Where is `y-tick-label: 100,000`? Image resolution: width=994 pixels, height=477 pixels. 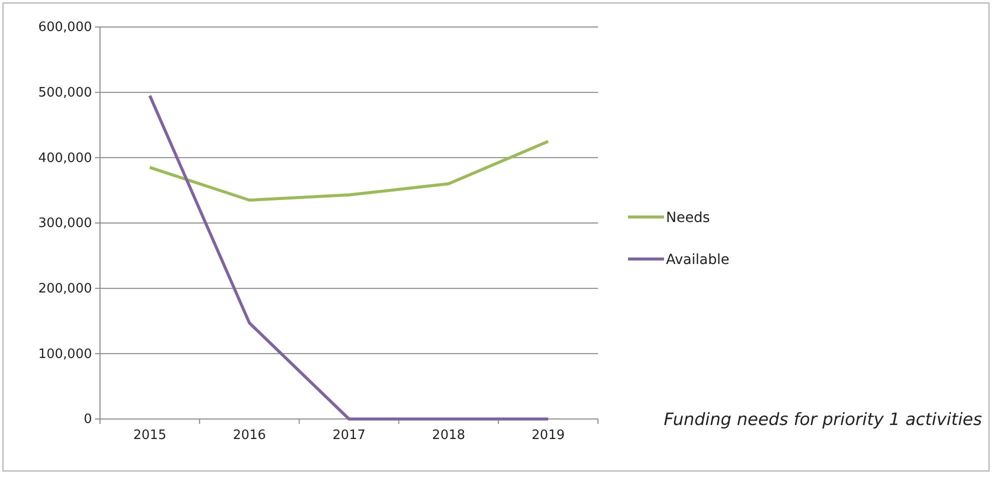
y-tick-label: 100,000 is located at coordinates (65, 354).